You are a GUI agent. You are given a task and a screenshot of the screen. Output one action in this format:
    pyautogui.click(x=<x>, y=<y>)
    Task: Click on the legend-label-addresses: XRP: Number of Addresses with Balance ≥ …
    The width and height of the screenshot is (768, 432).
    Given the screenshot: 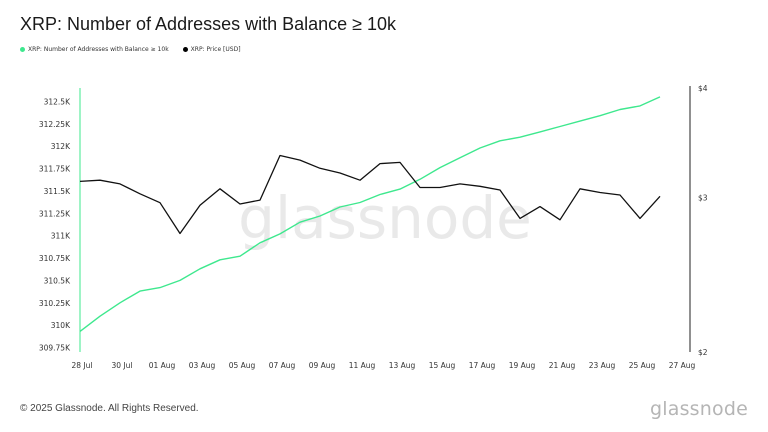 What is the action you would take?
    pyautogui.click(x=98, y=49)
    